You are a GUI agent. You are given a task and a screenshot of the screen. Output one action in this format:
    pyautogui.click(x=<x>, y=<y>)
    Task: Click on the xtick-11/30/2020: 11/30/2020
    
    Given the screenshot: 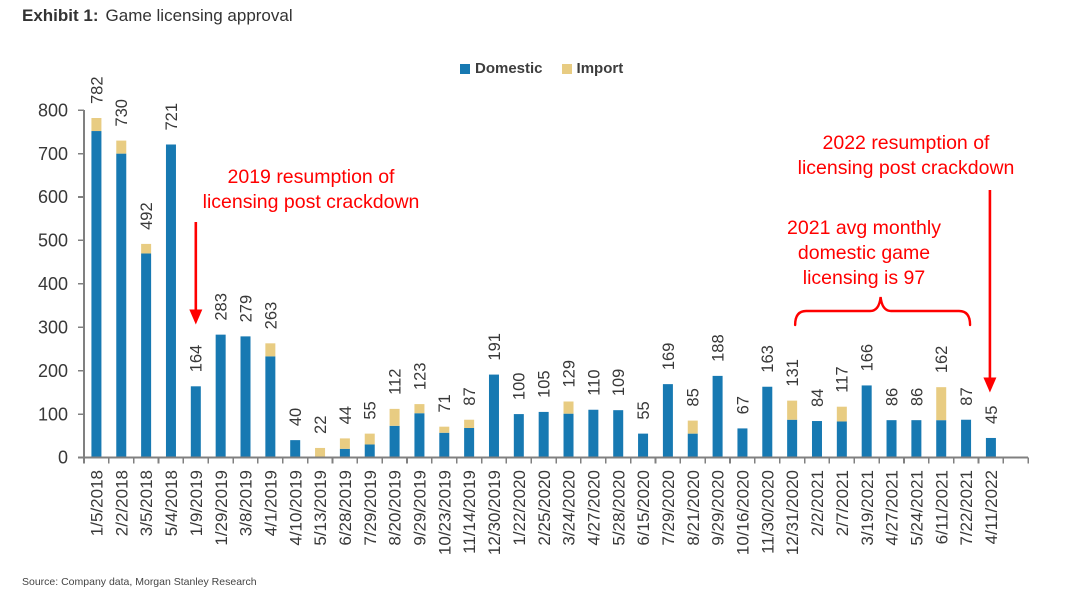 What is the action you would take?
    pyautogui.click(x=767, y=512)
    